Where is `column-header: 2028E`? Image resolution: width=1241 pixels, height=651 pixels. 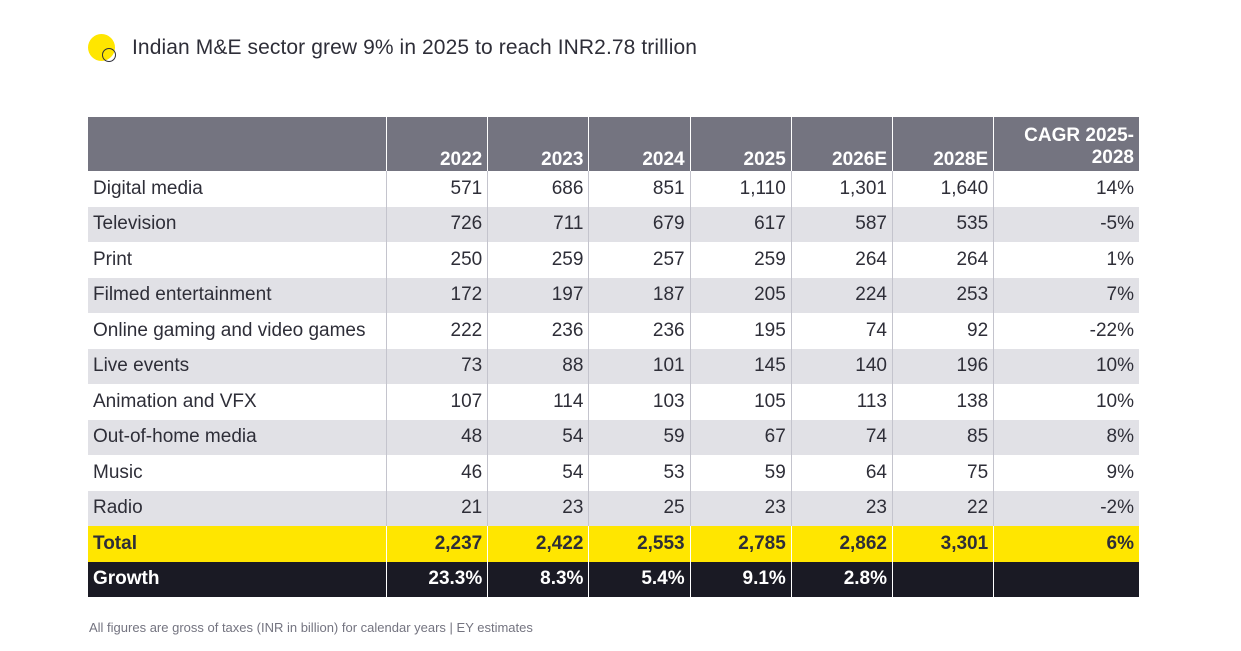 column-header: 2028E is located at coordinates (942, 144).